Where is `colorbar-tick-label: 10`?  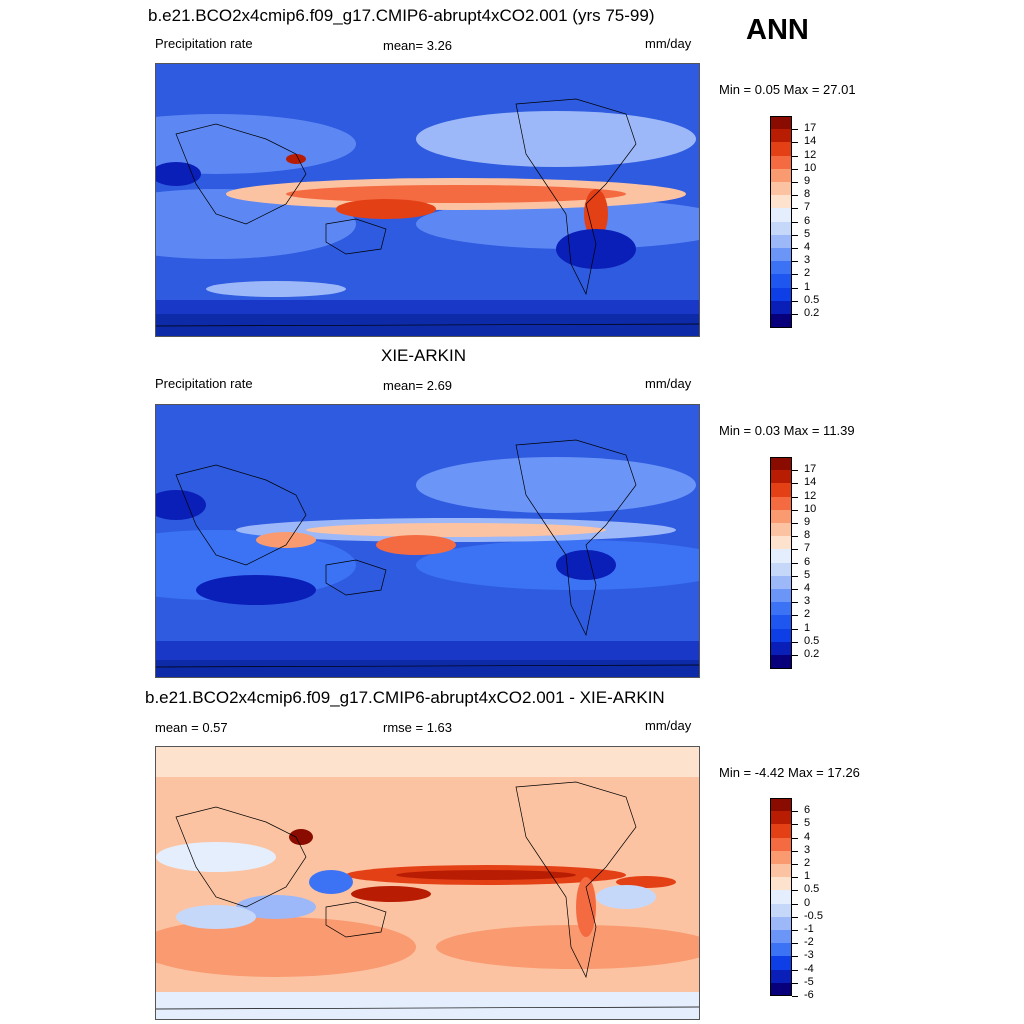
colorbar-tick-label: 10 is located at coordinates (810, 508).